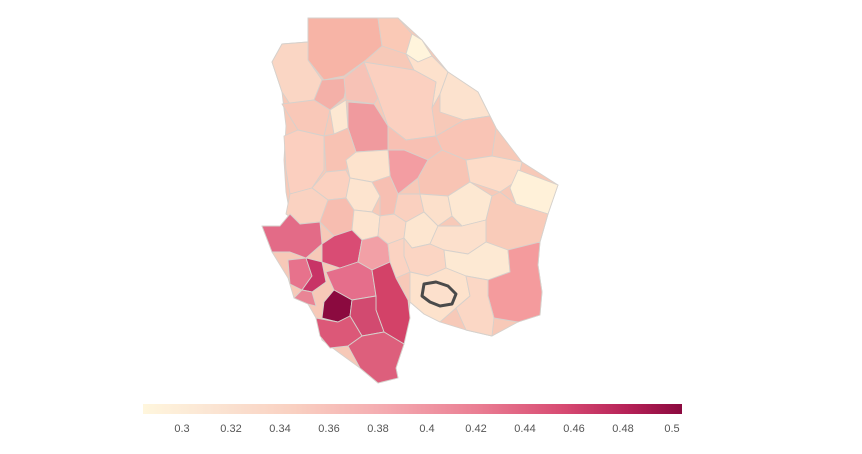 The width and height of the screenshot is (862, 454). Describe the element at coordinates (329, 429) in the screenshot. I see `legend-tick: 0.36` at that location.